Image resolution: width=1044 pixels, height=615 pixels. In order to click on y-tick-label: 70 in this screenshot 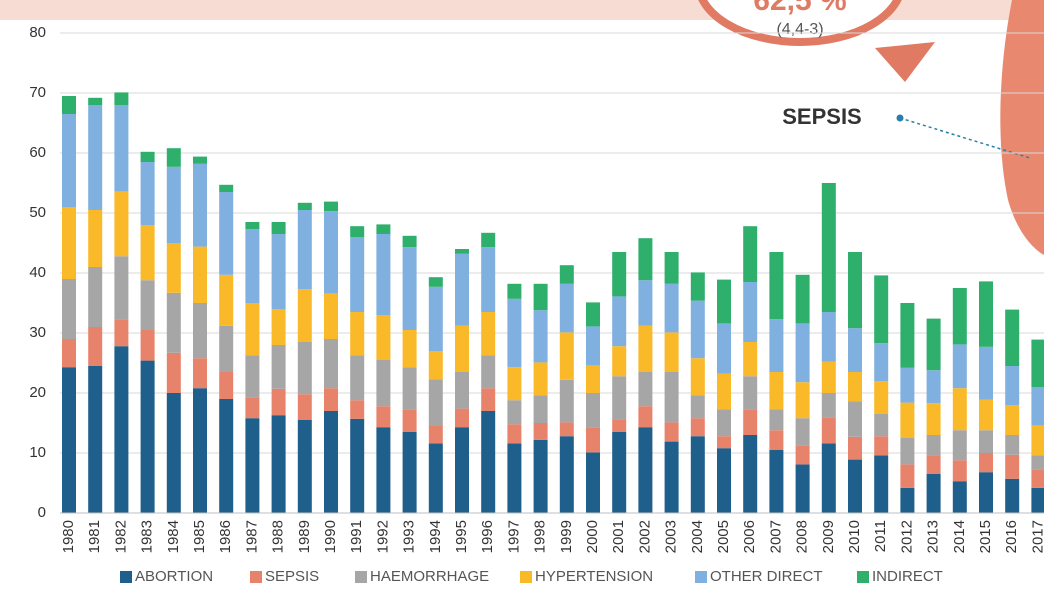, I will do `click(37, 92)`.